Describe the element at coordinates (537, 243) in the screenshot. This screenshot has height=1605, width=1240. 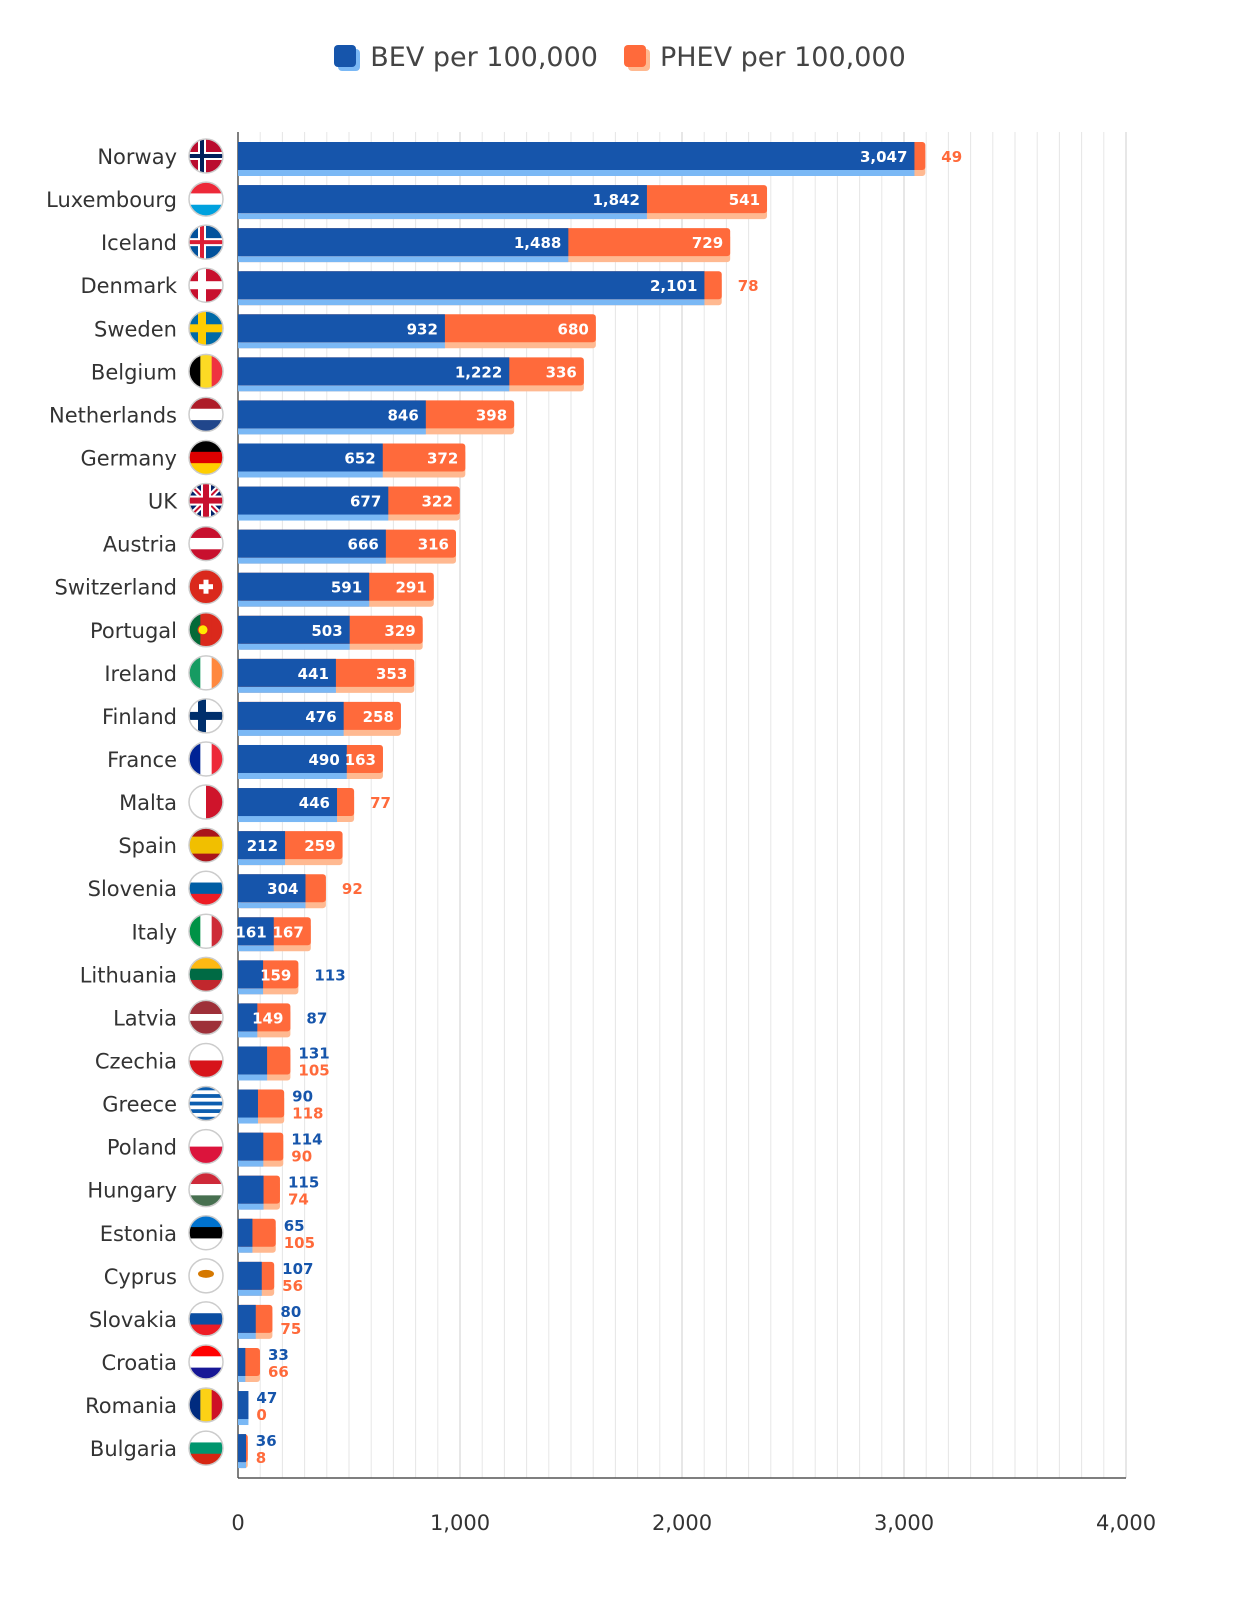
I see `bev-value-label: 1,488` at that location.